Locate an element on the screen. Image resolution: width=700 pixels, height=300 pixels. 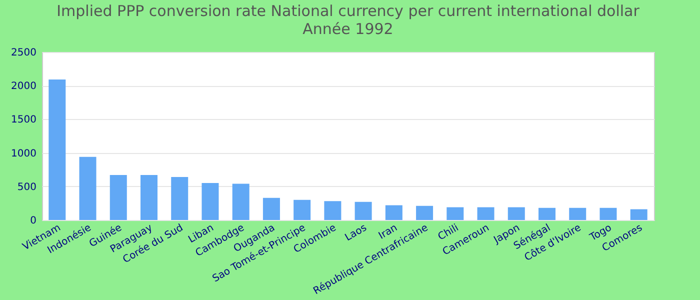
x-tick-label: Laos is located at coordinates (356, 233).